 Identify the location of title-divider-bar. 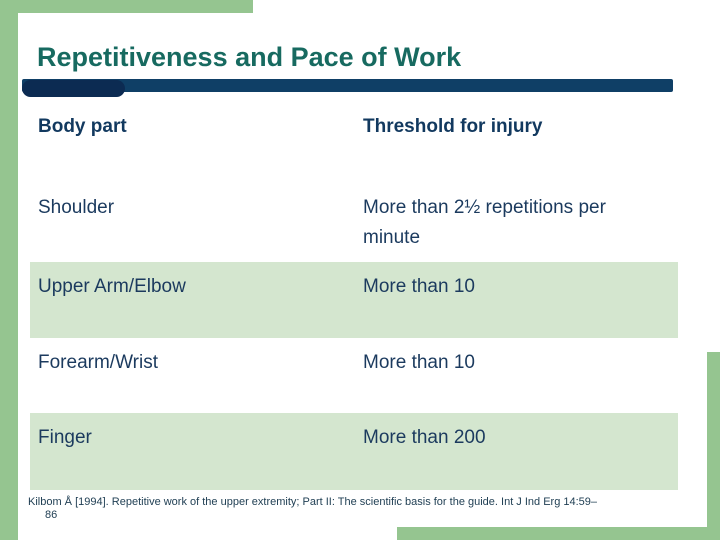
(347, 85).